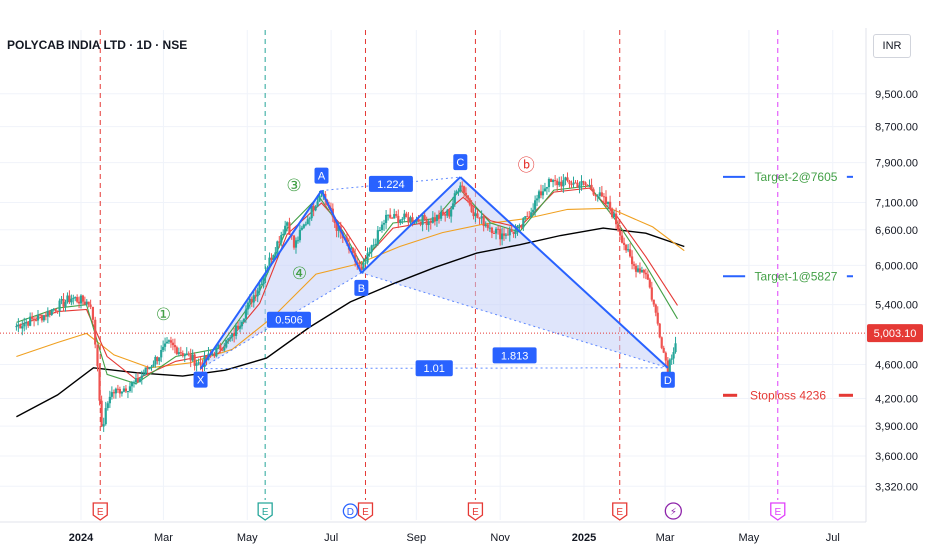  I want to click on level-label: Target-2@7605, so click(796, 177).